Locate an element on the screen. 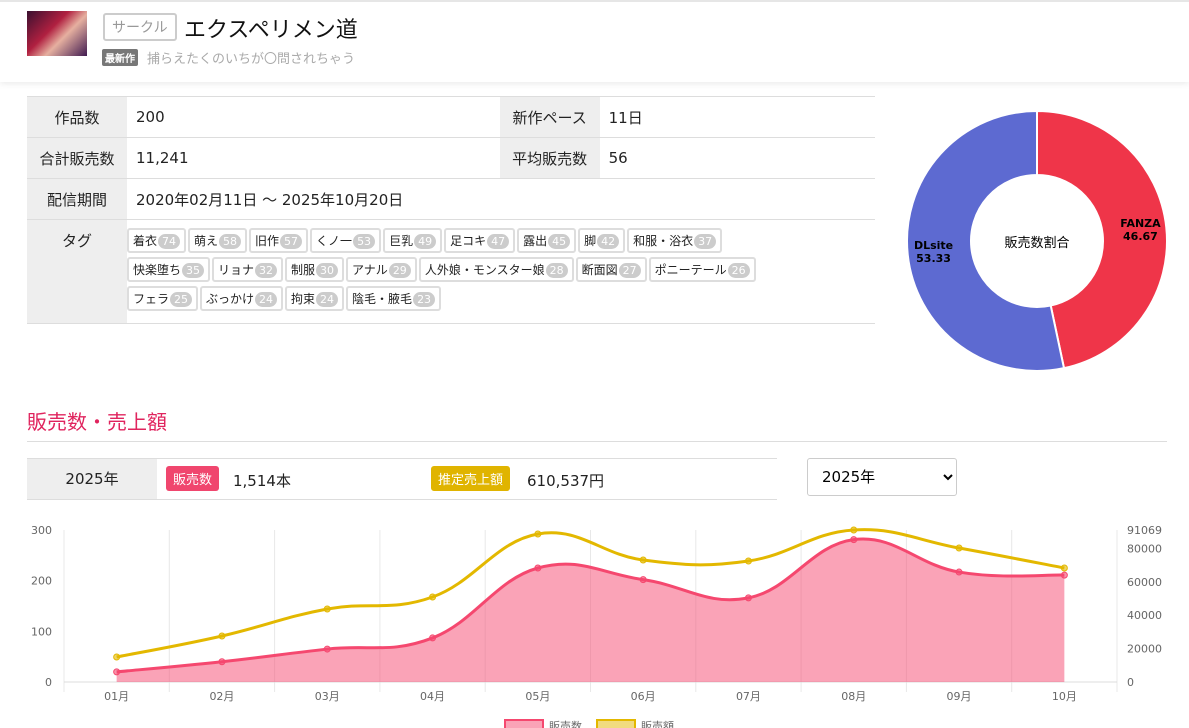 The image size is (1189, 728). tag-count: 30 is located at coordinates (327, 270).